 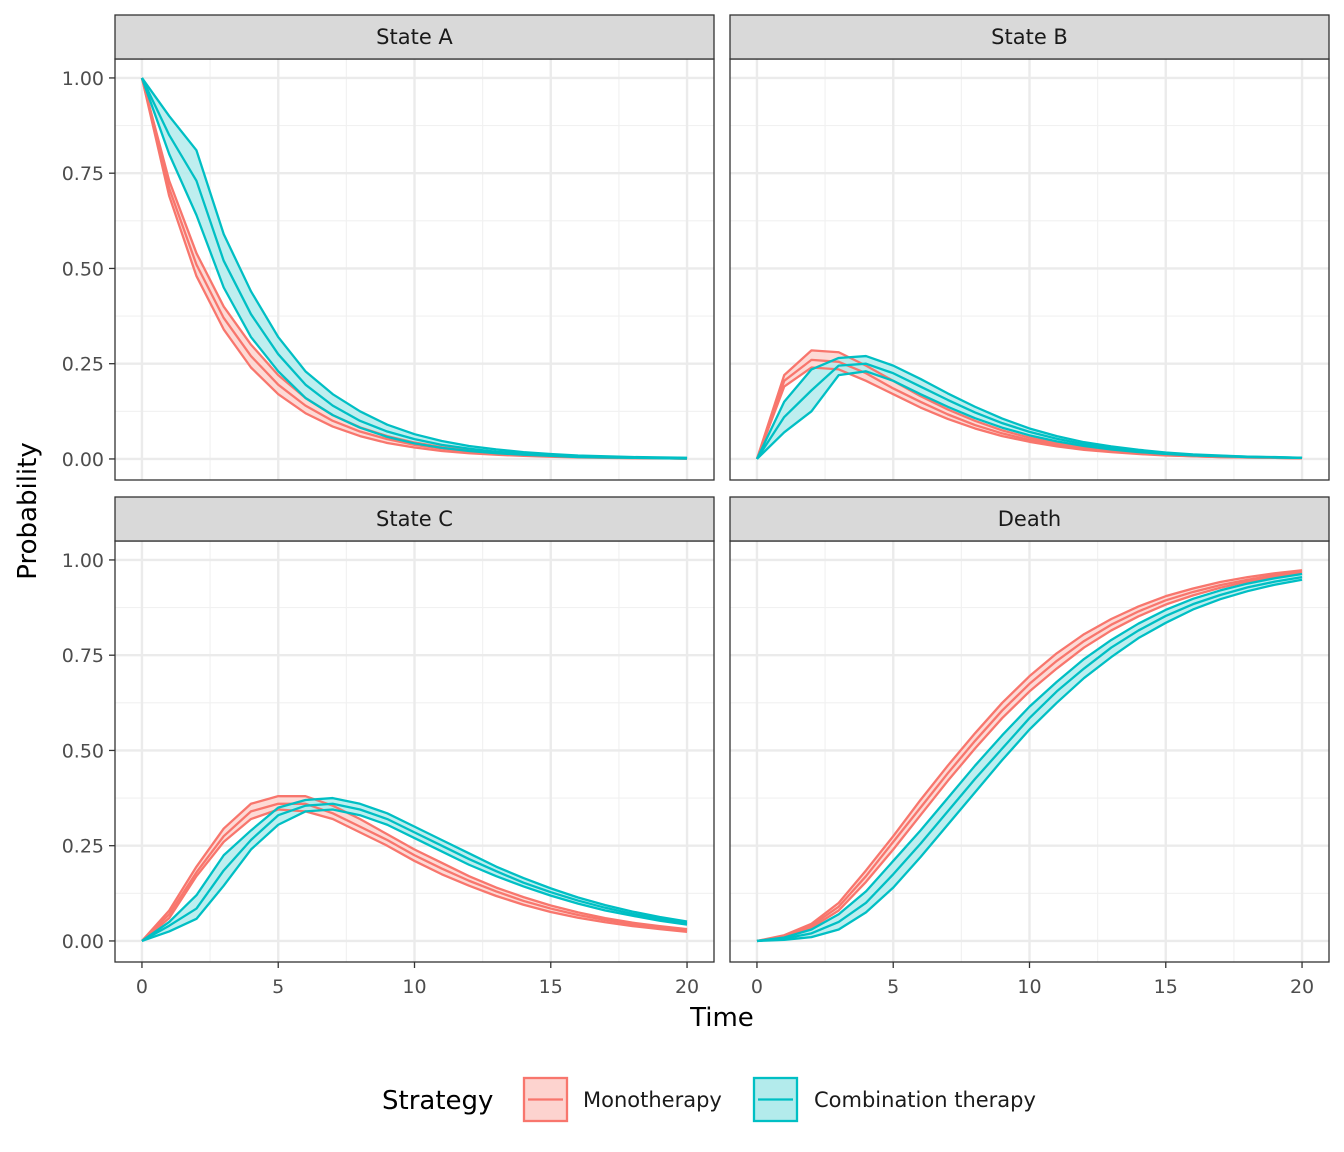 I want to click on legend-label: Monotherapy, so click(x=652, y=1100).